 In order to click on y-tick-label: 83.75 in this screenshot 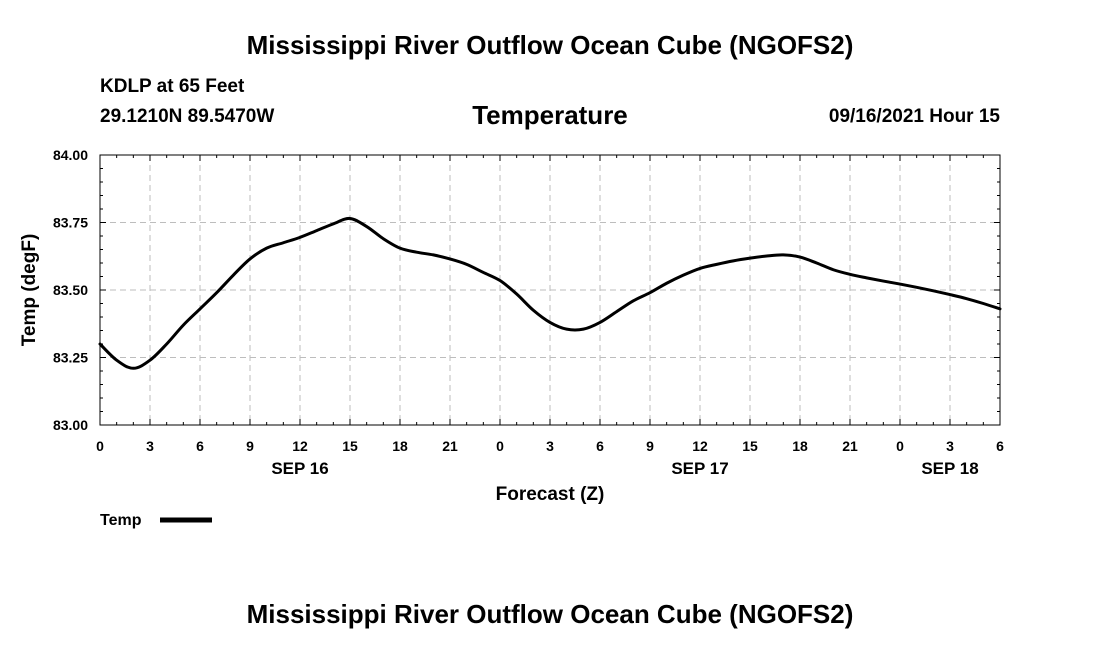, I will do `click(70, 223)`.